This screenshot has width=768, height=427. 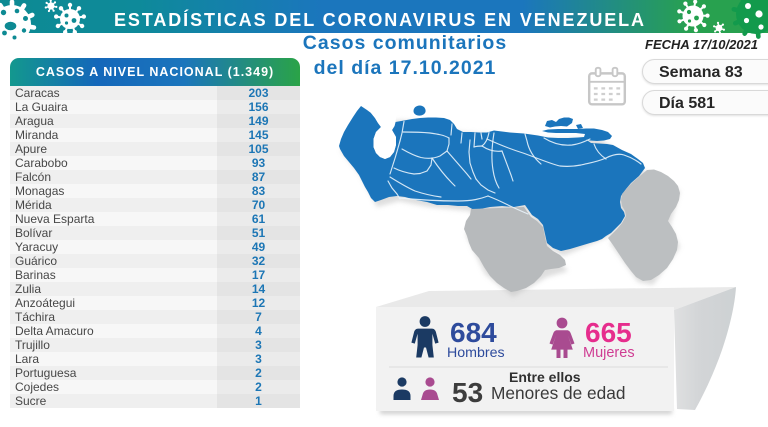 What do you see at coordinates (608, 332) in the screenshot?
I see `svg-text: 665` at bounding box center [608, 332].